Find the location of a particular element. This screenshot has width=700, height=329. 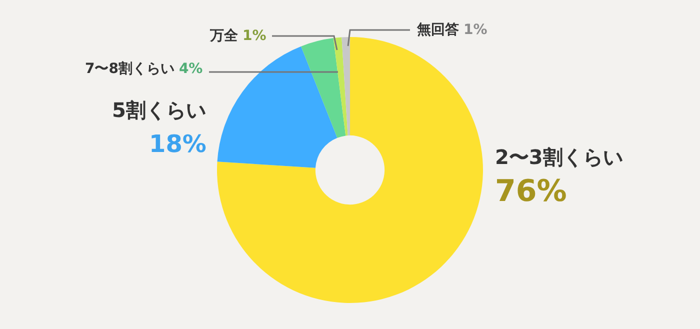

slice-label: 2〜3割くらい is located at coordinates (559, 157).